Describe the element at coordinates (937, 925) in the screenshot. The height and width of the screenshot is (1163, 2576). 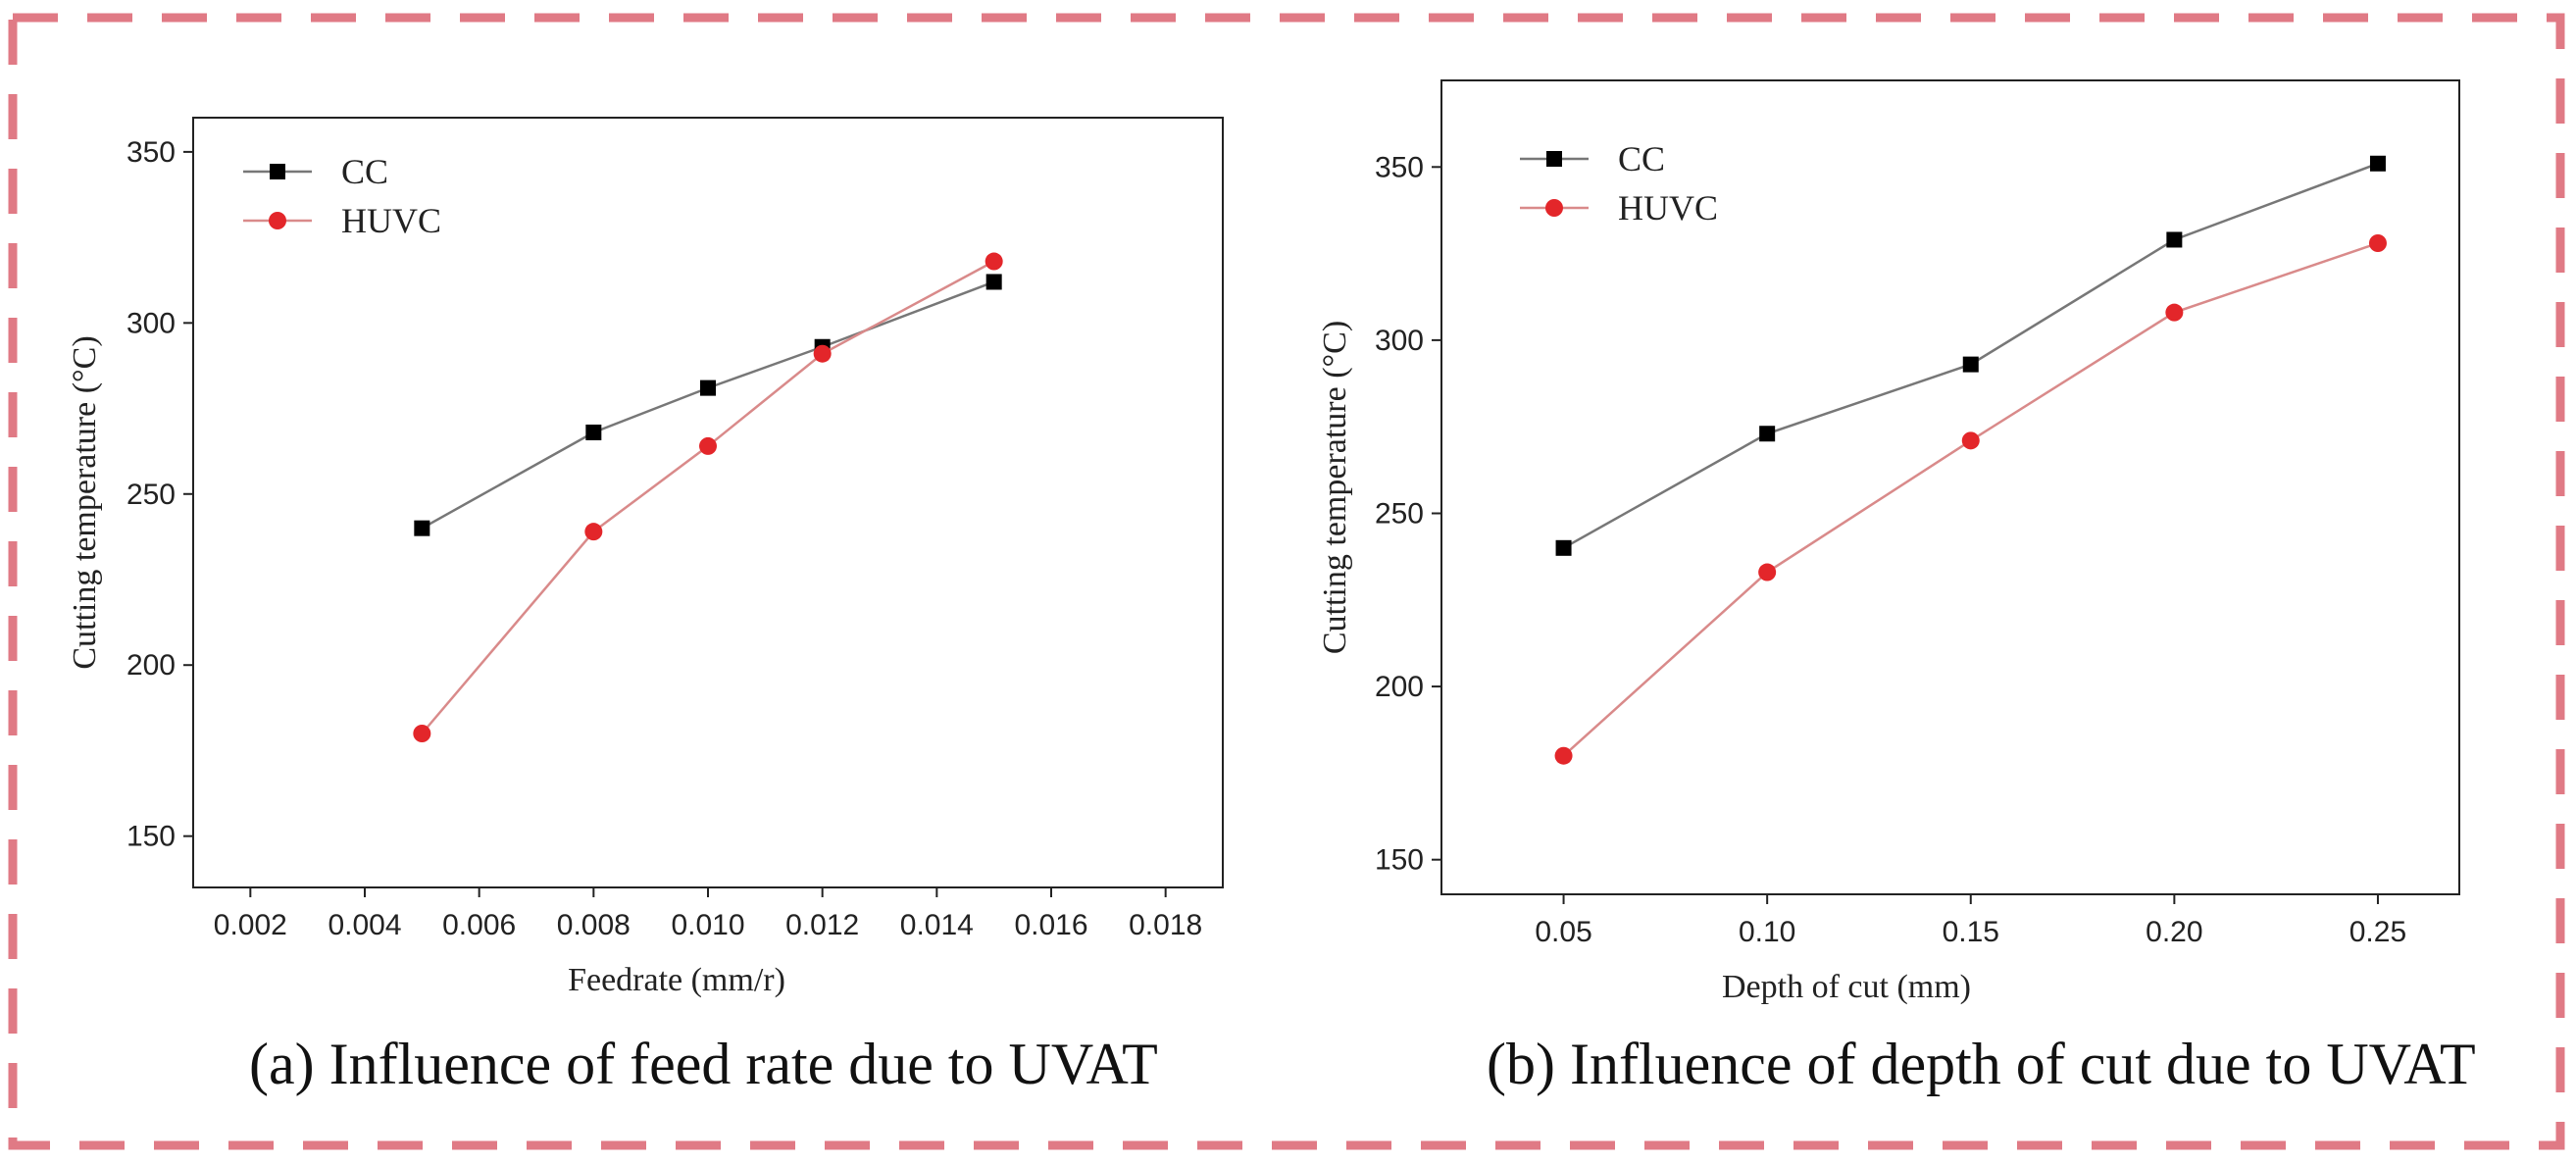
I see `x-tick-label: 0.014` at that location.